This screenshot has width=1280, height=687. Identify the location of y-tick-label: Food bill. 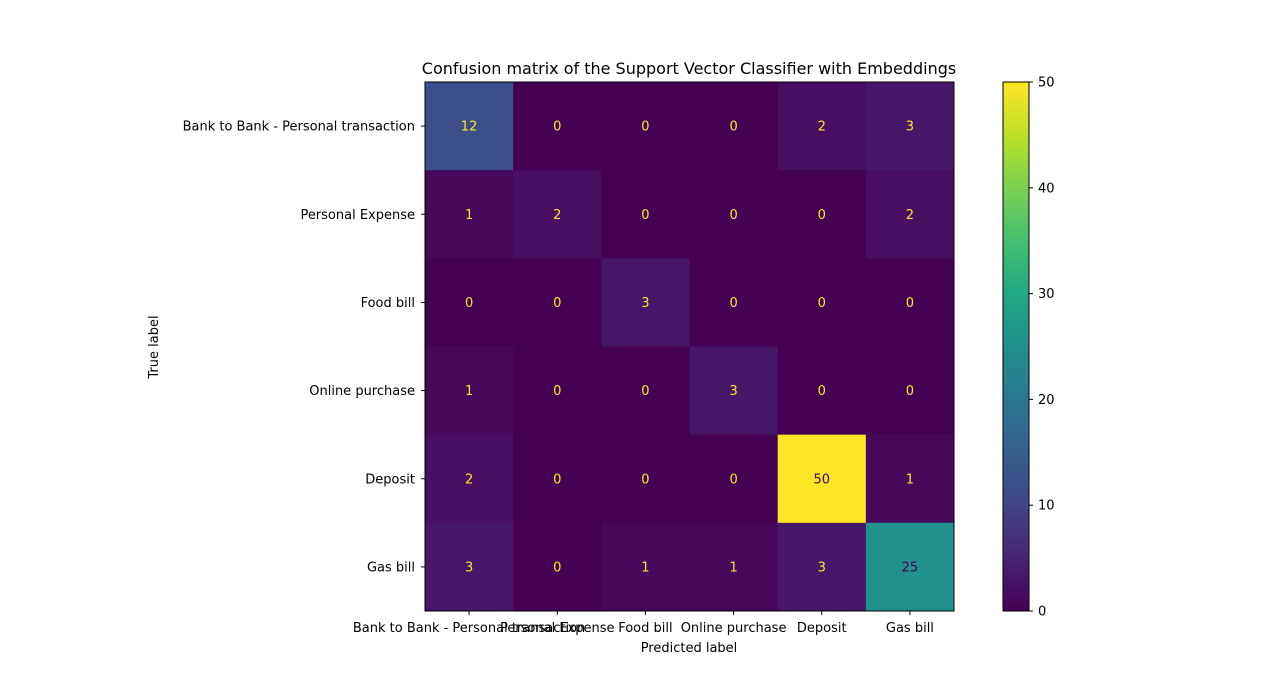
(388, 303).